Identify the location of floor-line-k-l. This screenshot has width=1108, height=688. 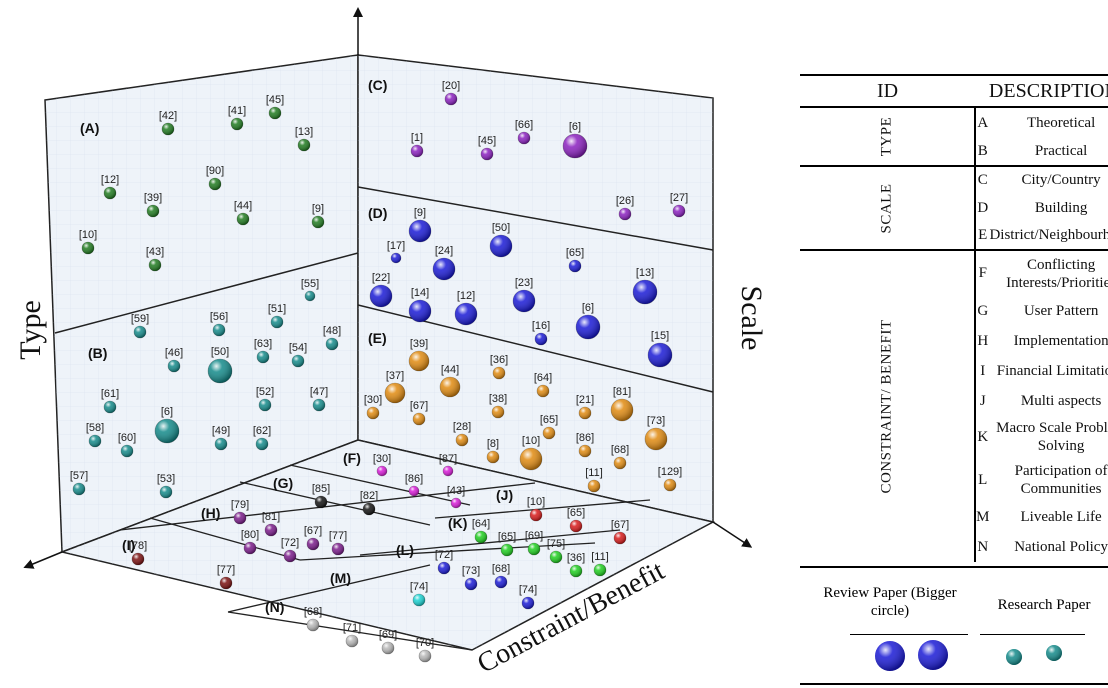
(490, 542).